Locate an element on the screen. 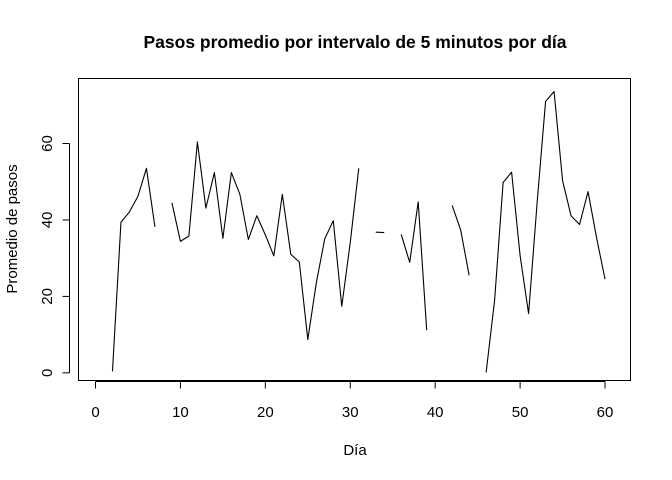 This screenshot has height=480, width=672. x-tick-label: 60 is located at coordinates (605, 412).